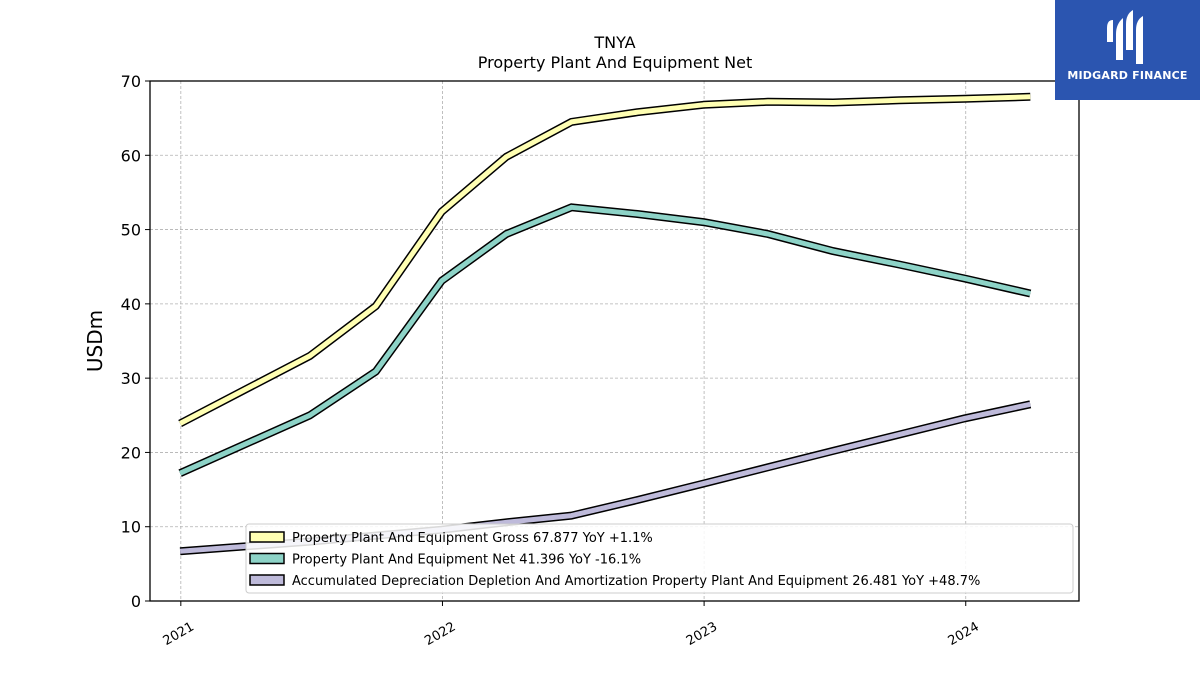 The width and height of the screenshot is (1200, 675). Describe the element at coordinates (571, 625) in the screenshot. I see `x-axis-ticks: 2021 2022 2023 2024` at that location.